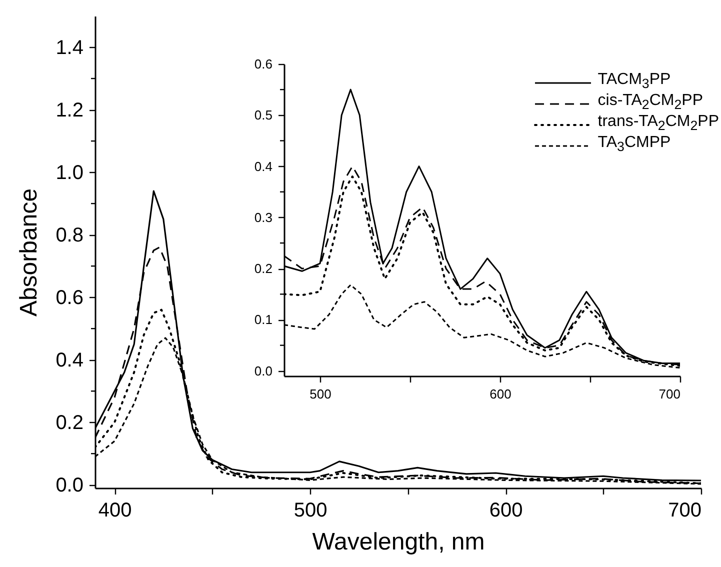 The height and width of the screenshot is (567, 721). I want to click on y-axis-title: Absorbance, so click(29, 252).